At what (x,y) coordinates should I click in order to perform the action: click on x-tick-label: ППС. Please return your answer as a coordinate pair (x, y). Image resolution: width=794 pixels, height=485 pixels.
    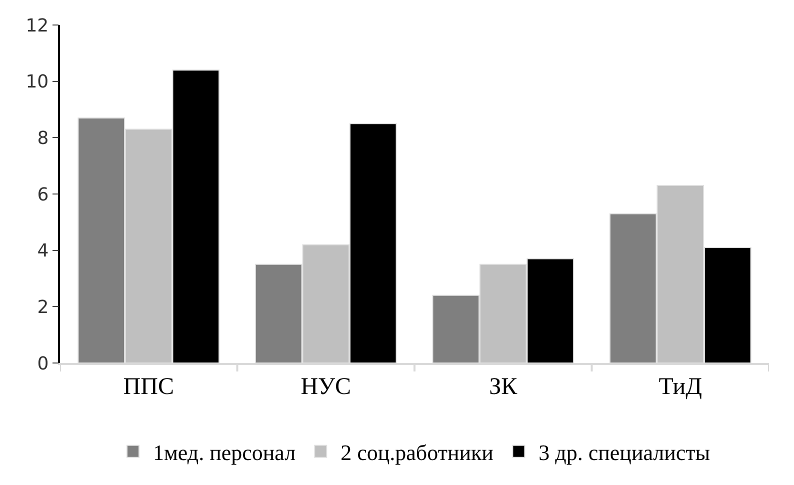
    Looking at the image, I should click on (148, 387).